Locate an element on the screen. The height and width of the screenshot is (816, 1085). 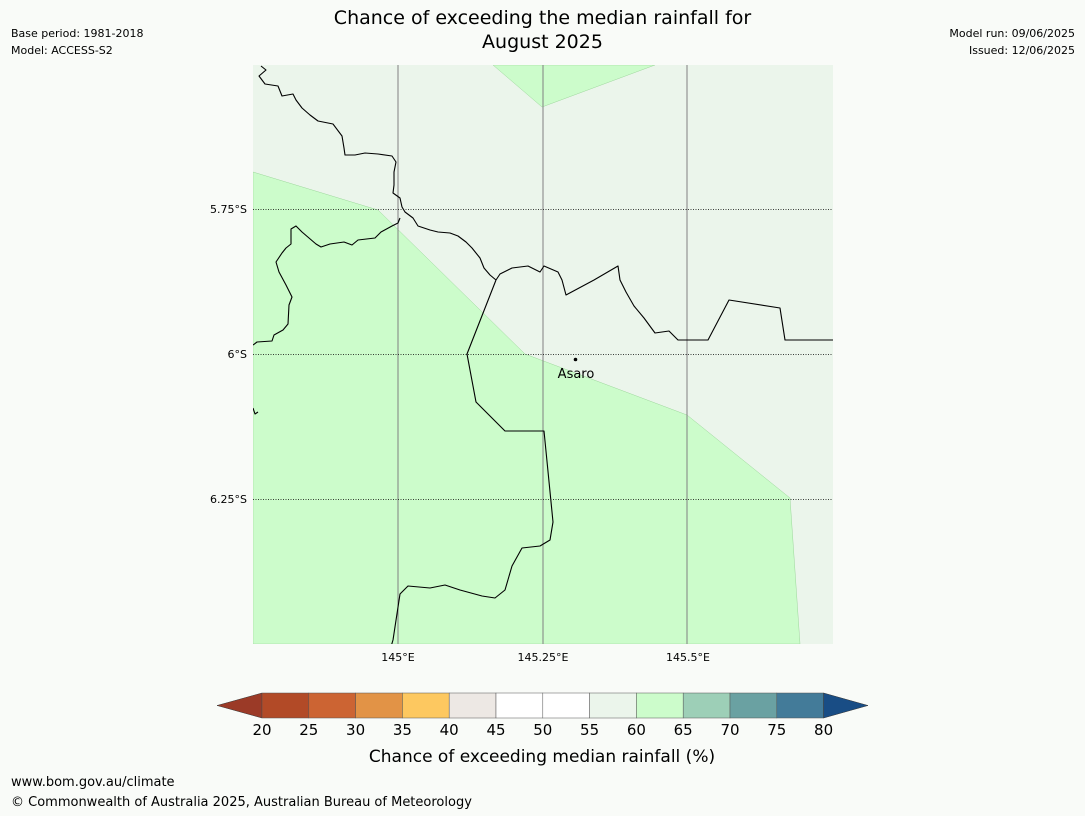
colorbar-extend-low is located at coordinates (239, 705).